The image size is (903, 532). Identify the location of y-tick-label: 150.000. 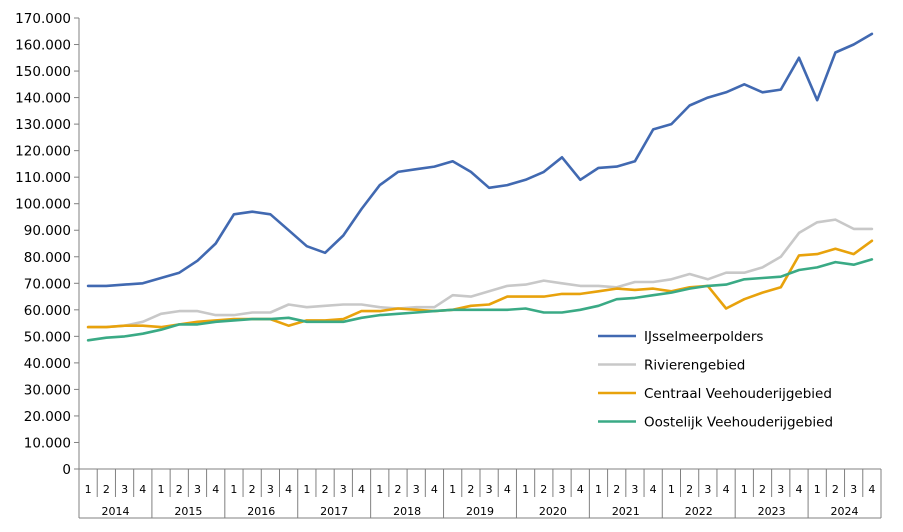
(43, 72).